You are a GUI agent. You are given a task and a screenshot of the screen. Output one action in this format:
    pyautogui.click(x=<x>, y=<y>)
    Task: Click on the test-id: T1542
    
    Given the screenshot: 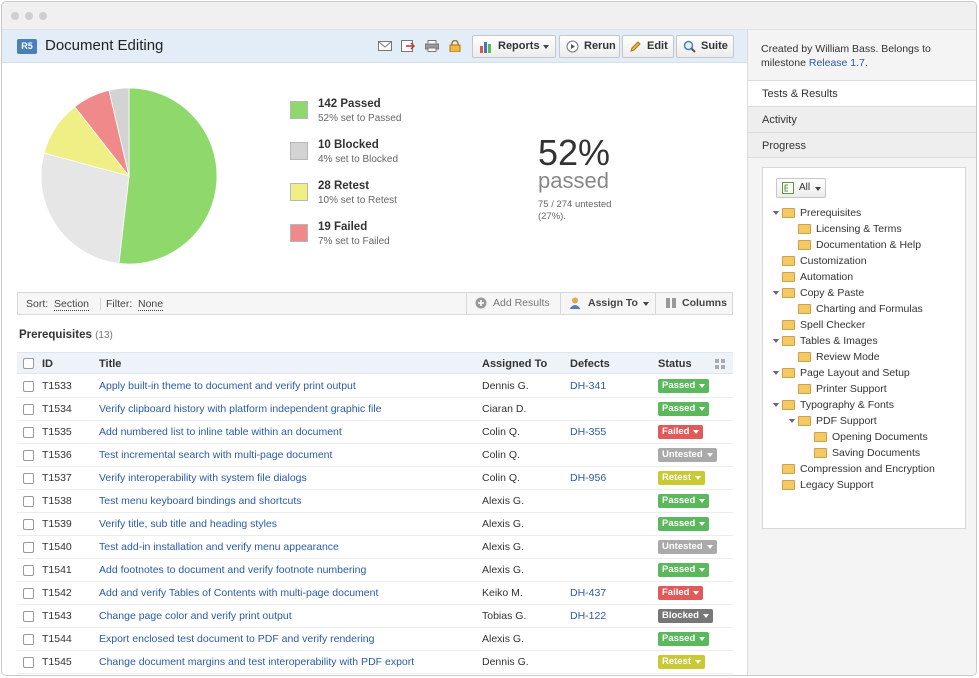 What is the action you would take?
    pyautogui.click(x=57, y=593)
    